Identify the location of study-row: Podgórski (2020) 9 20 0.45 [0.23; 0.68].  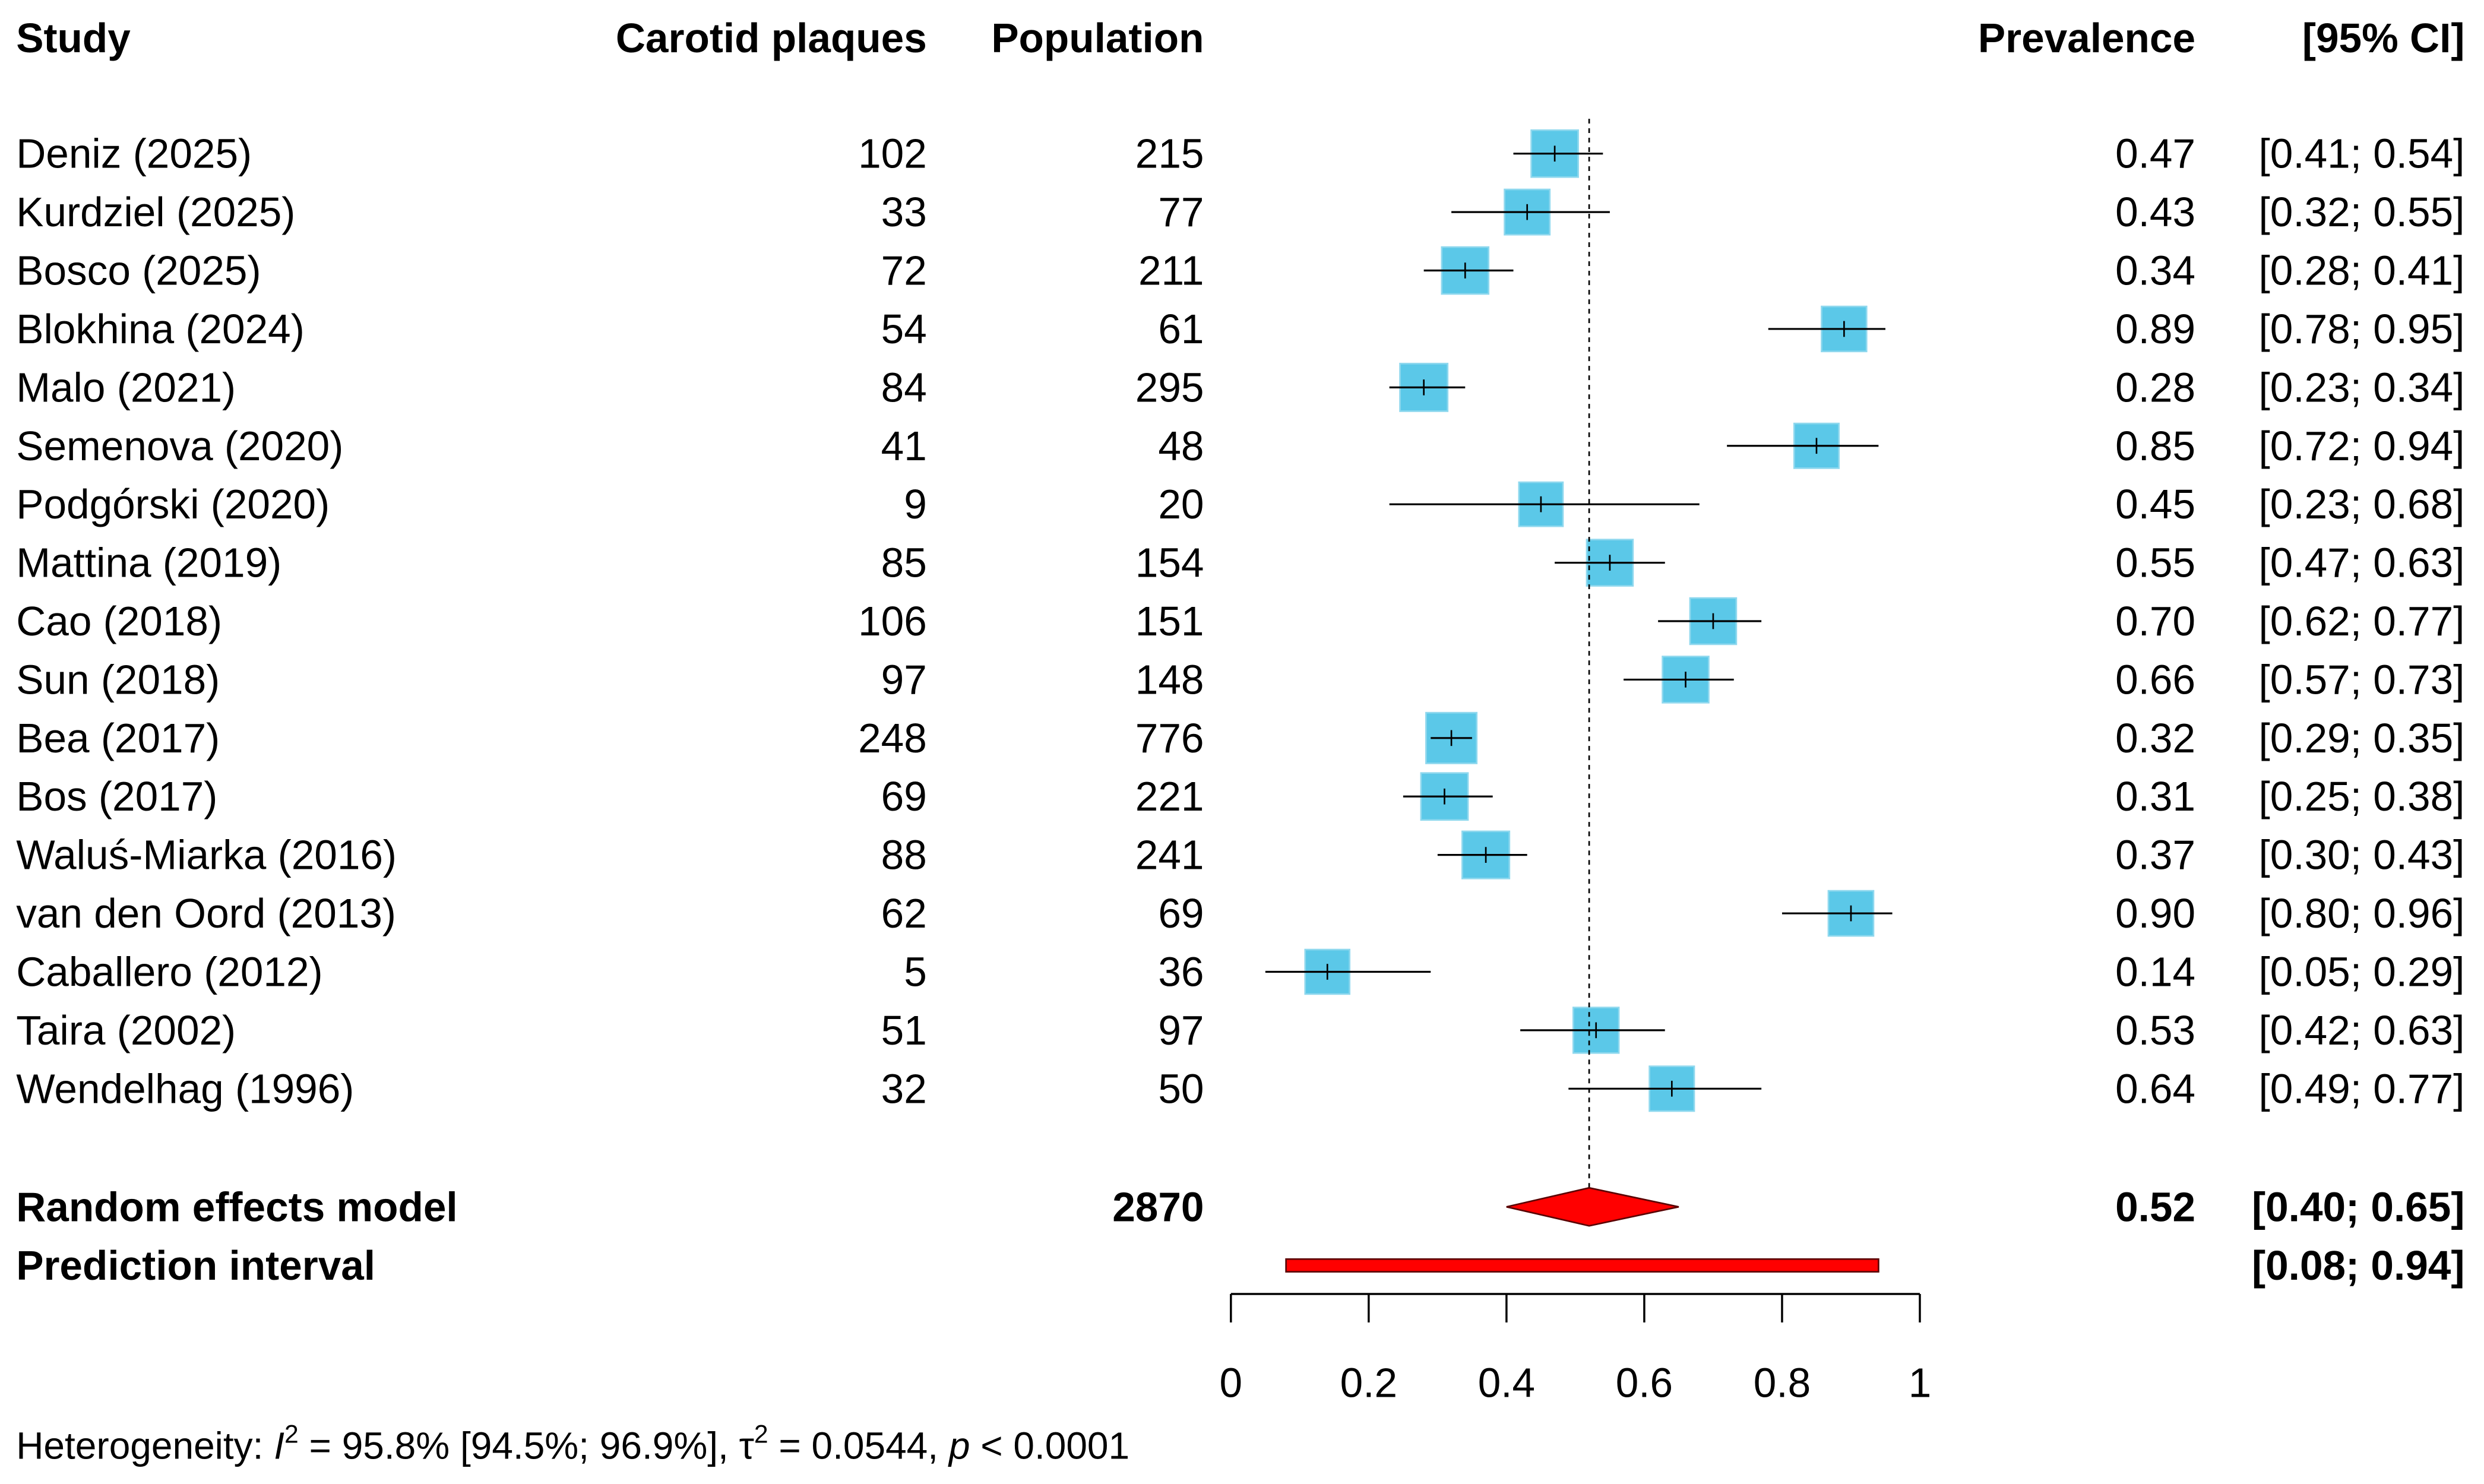
(1240, 504).